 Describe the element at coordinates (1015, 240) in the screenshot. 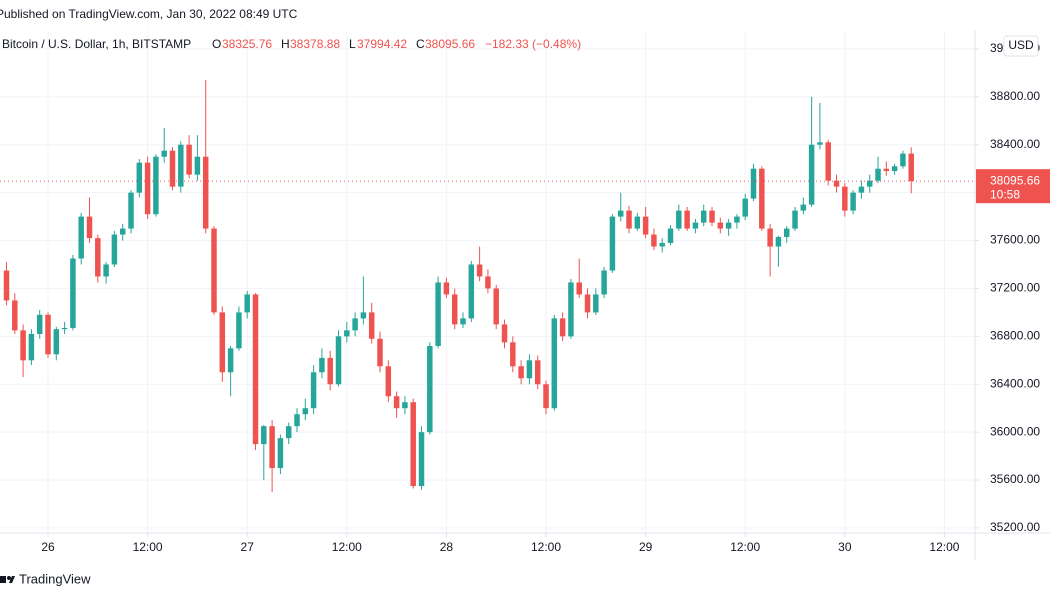

I see `y-tick-label: 37600.00` at that location.